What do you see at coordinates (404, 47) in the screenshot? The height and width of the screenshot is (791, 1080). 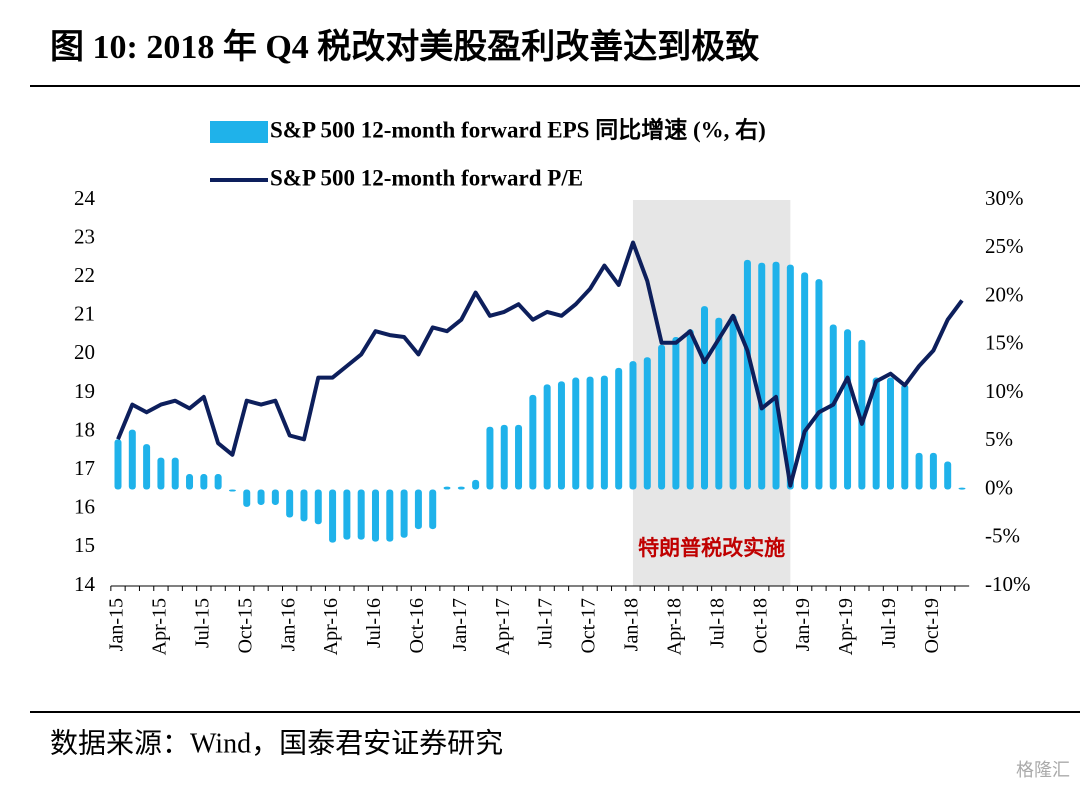 I see `figure-title: 图 10: 2018 年 Q4 税改对美股盈利改善达到极致` at bounding box center [404, 47].